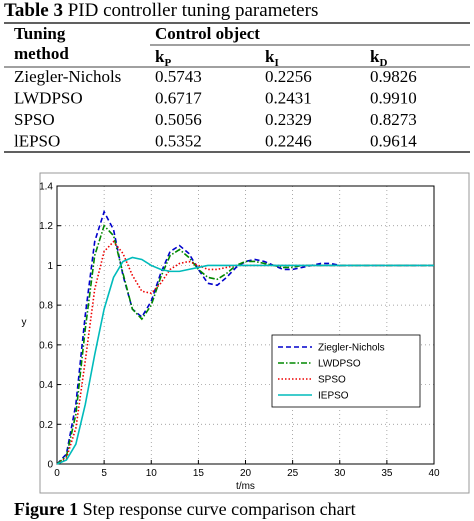 This screenshot has width=474, height=521. I want to click on x-tick-label: 25, so click(293, 473).